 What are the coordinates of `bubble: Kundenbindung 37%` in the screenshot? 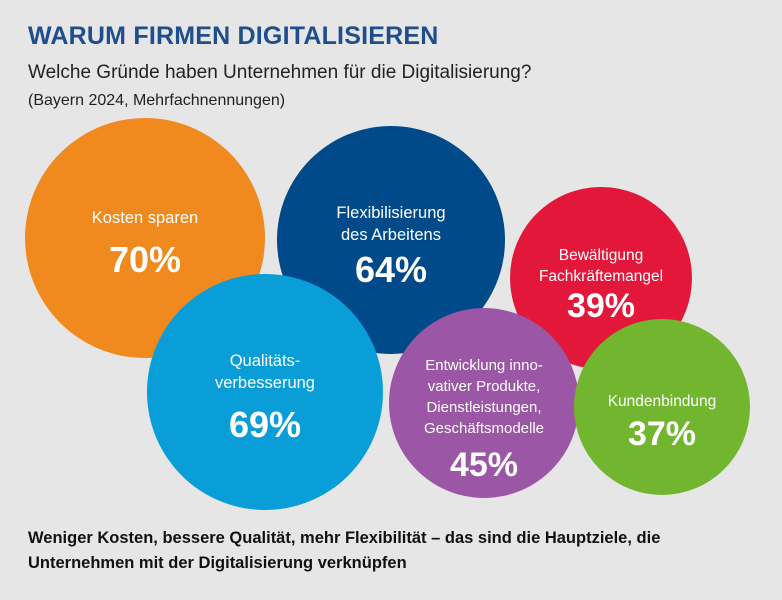 It's located at (662, 407).